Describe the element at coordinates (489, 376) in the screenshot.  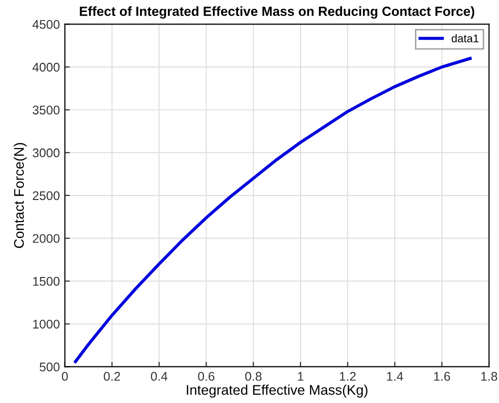
I see `x-tick-label: 1.8` at that location.